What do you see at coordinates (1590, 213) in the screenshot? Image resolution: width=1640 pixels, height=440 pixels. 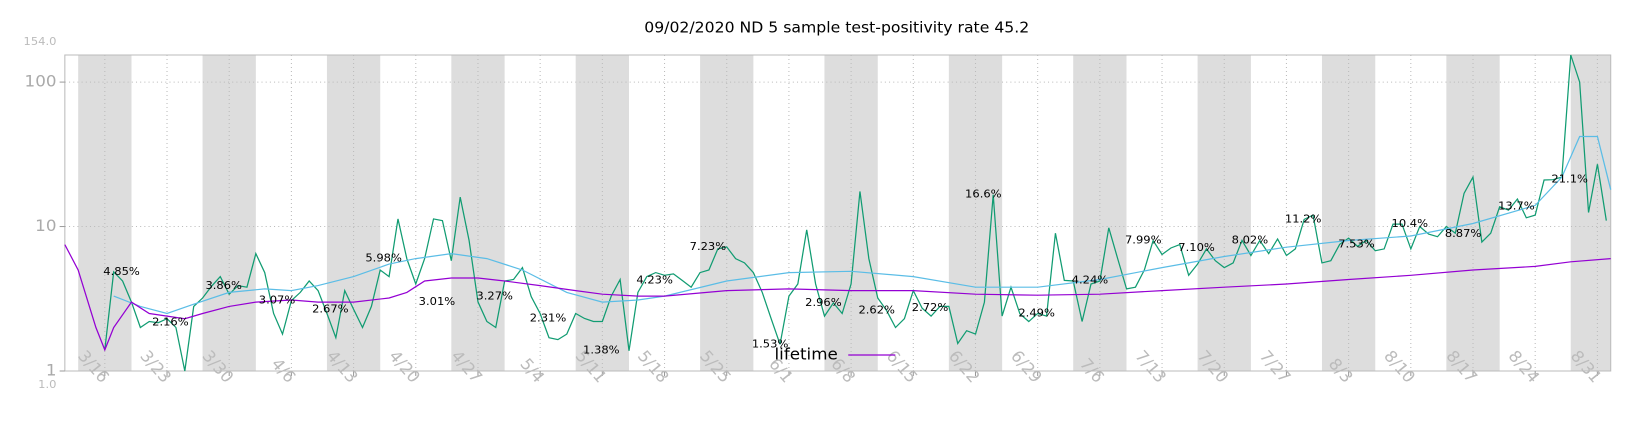 I see `week-band` at bounding box center [1590, 213].